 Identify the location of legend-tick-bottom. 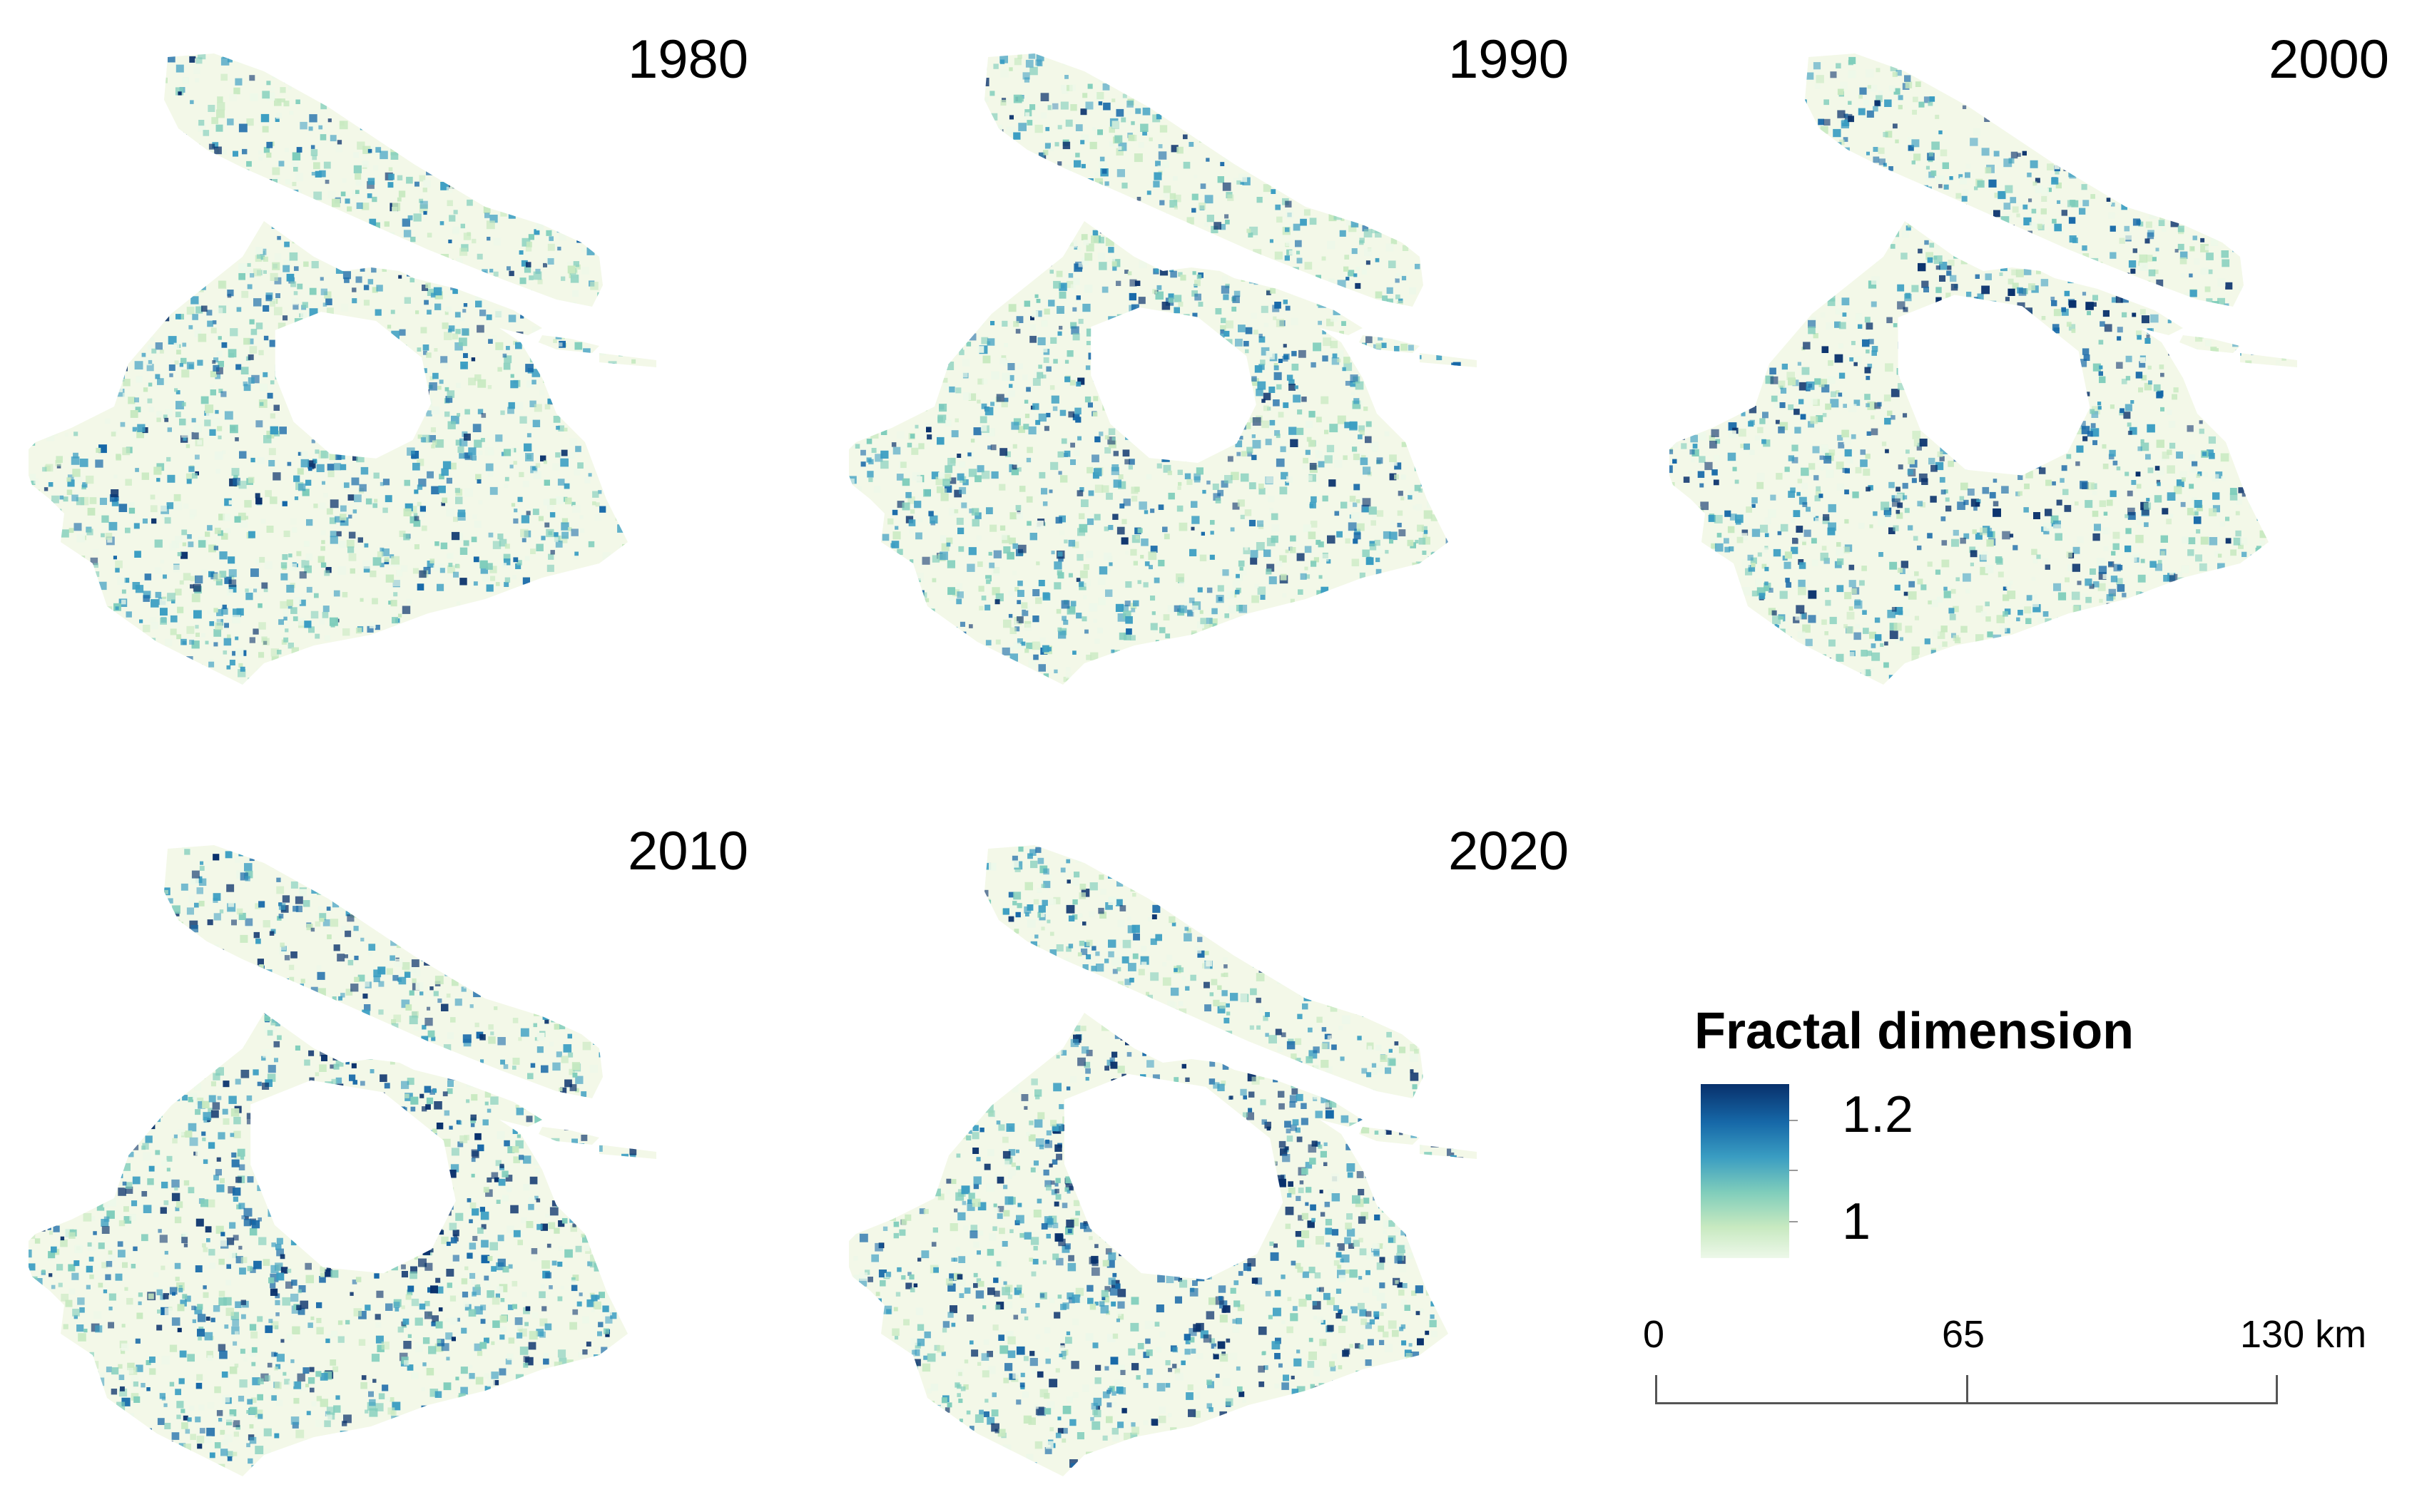
(1793, 1221).